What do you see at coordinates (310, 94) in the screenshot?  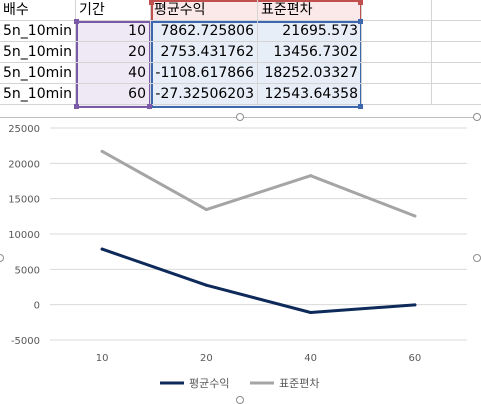 I see `table-cell: 12543.64358` at bounding box center [310, 94].